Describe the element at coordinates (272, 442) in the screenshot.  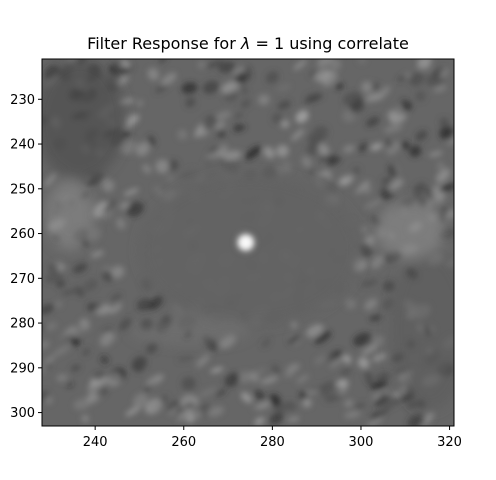
I see `x-tick-label: 280` at that location.